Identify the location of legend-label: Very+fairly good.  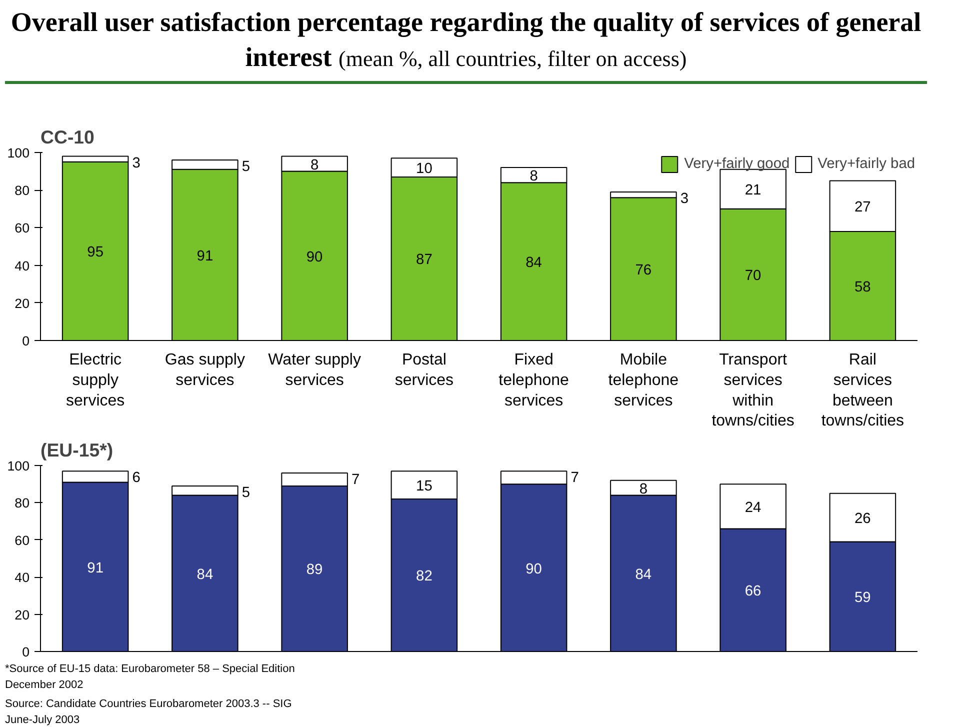
(737, 164).